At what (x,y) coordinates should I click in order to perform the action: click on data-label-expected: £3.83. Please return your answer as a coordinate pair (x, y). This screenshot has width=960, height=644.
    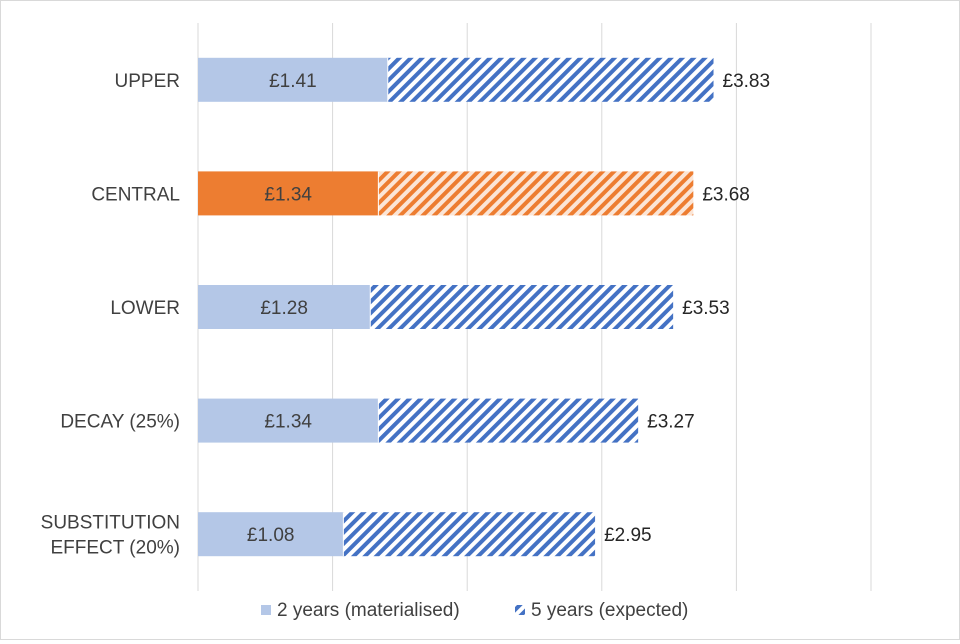
    Looking at the image, I should click on (747, 81).